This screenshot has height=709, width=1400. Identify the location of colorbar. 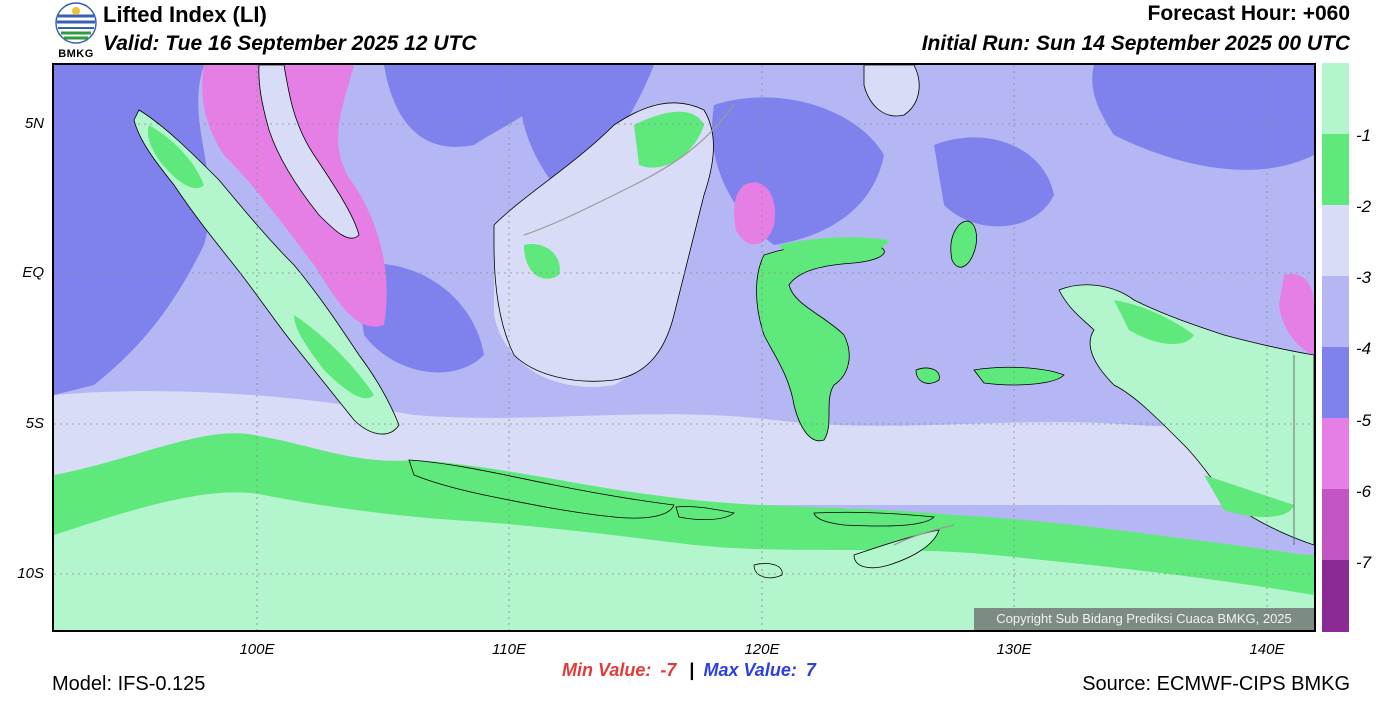
(1335, 347).